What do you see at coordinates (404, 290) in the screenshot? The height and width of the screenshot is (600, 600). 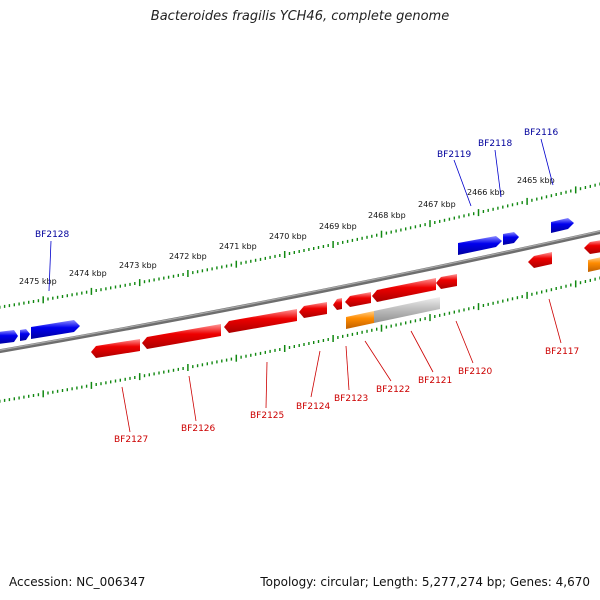 I see `gene-arrow-bf2121` at bounding box center [404, 290].